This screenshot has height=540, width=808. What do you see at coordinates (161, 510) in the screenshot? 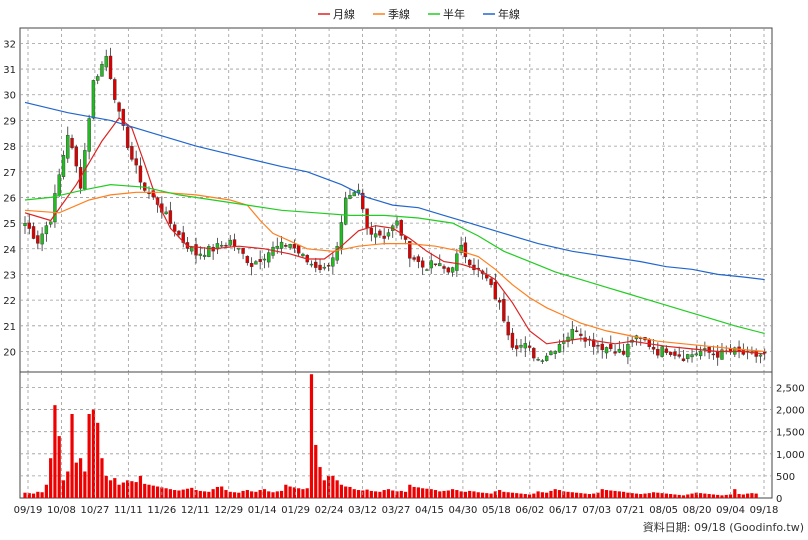
I see `date-tick-label: 11/26` at bounding box center [161, 510].